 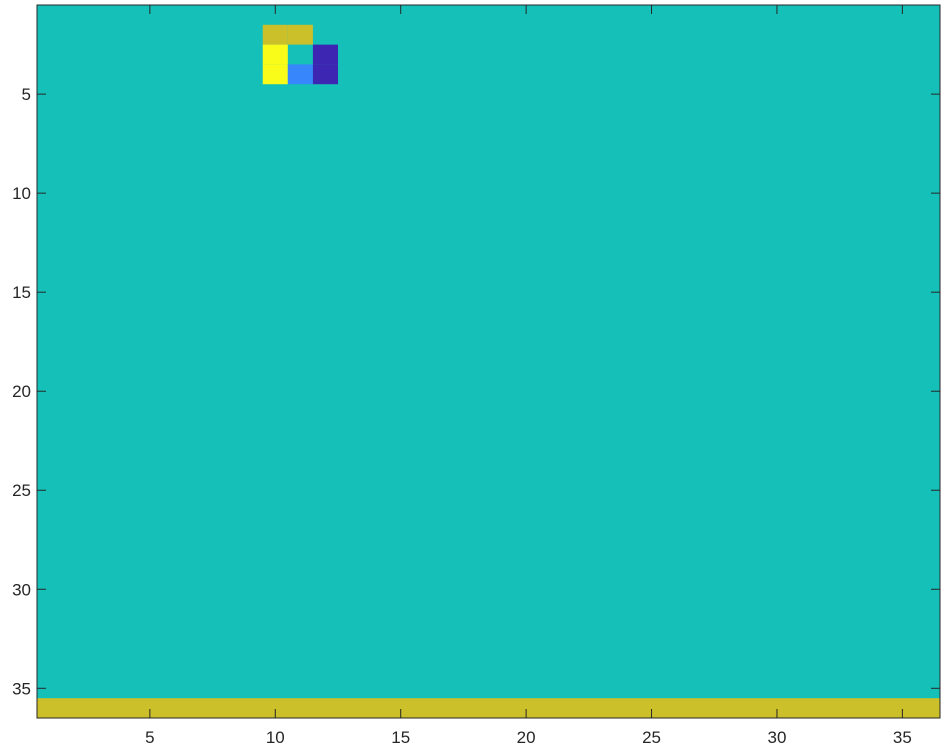 What do you see at coordinates (21, 292) in the screenshot?
I see `y-tick-label: 15` at bounding box center [21, 292].